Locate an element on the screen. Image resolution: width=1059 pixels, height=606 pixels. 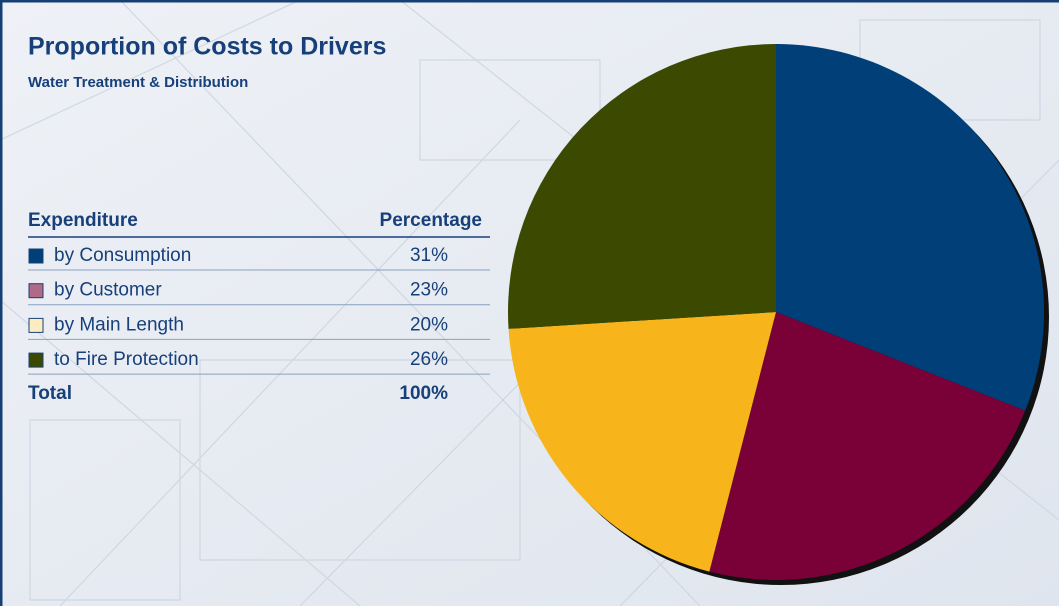
legend-label: by Customer is located at coordinates (108, 290).